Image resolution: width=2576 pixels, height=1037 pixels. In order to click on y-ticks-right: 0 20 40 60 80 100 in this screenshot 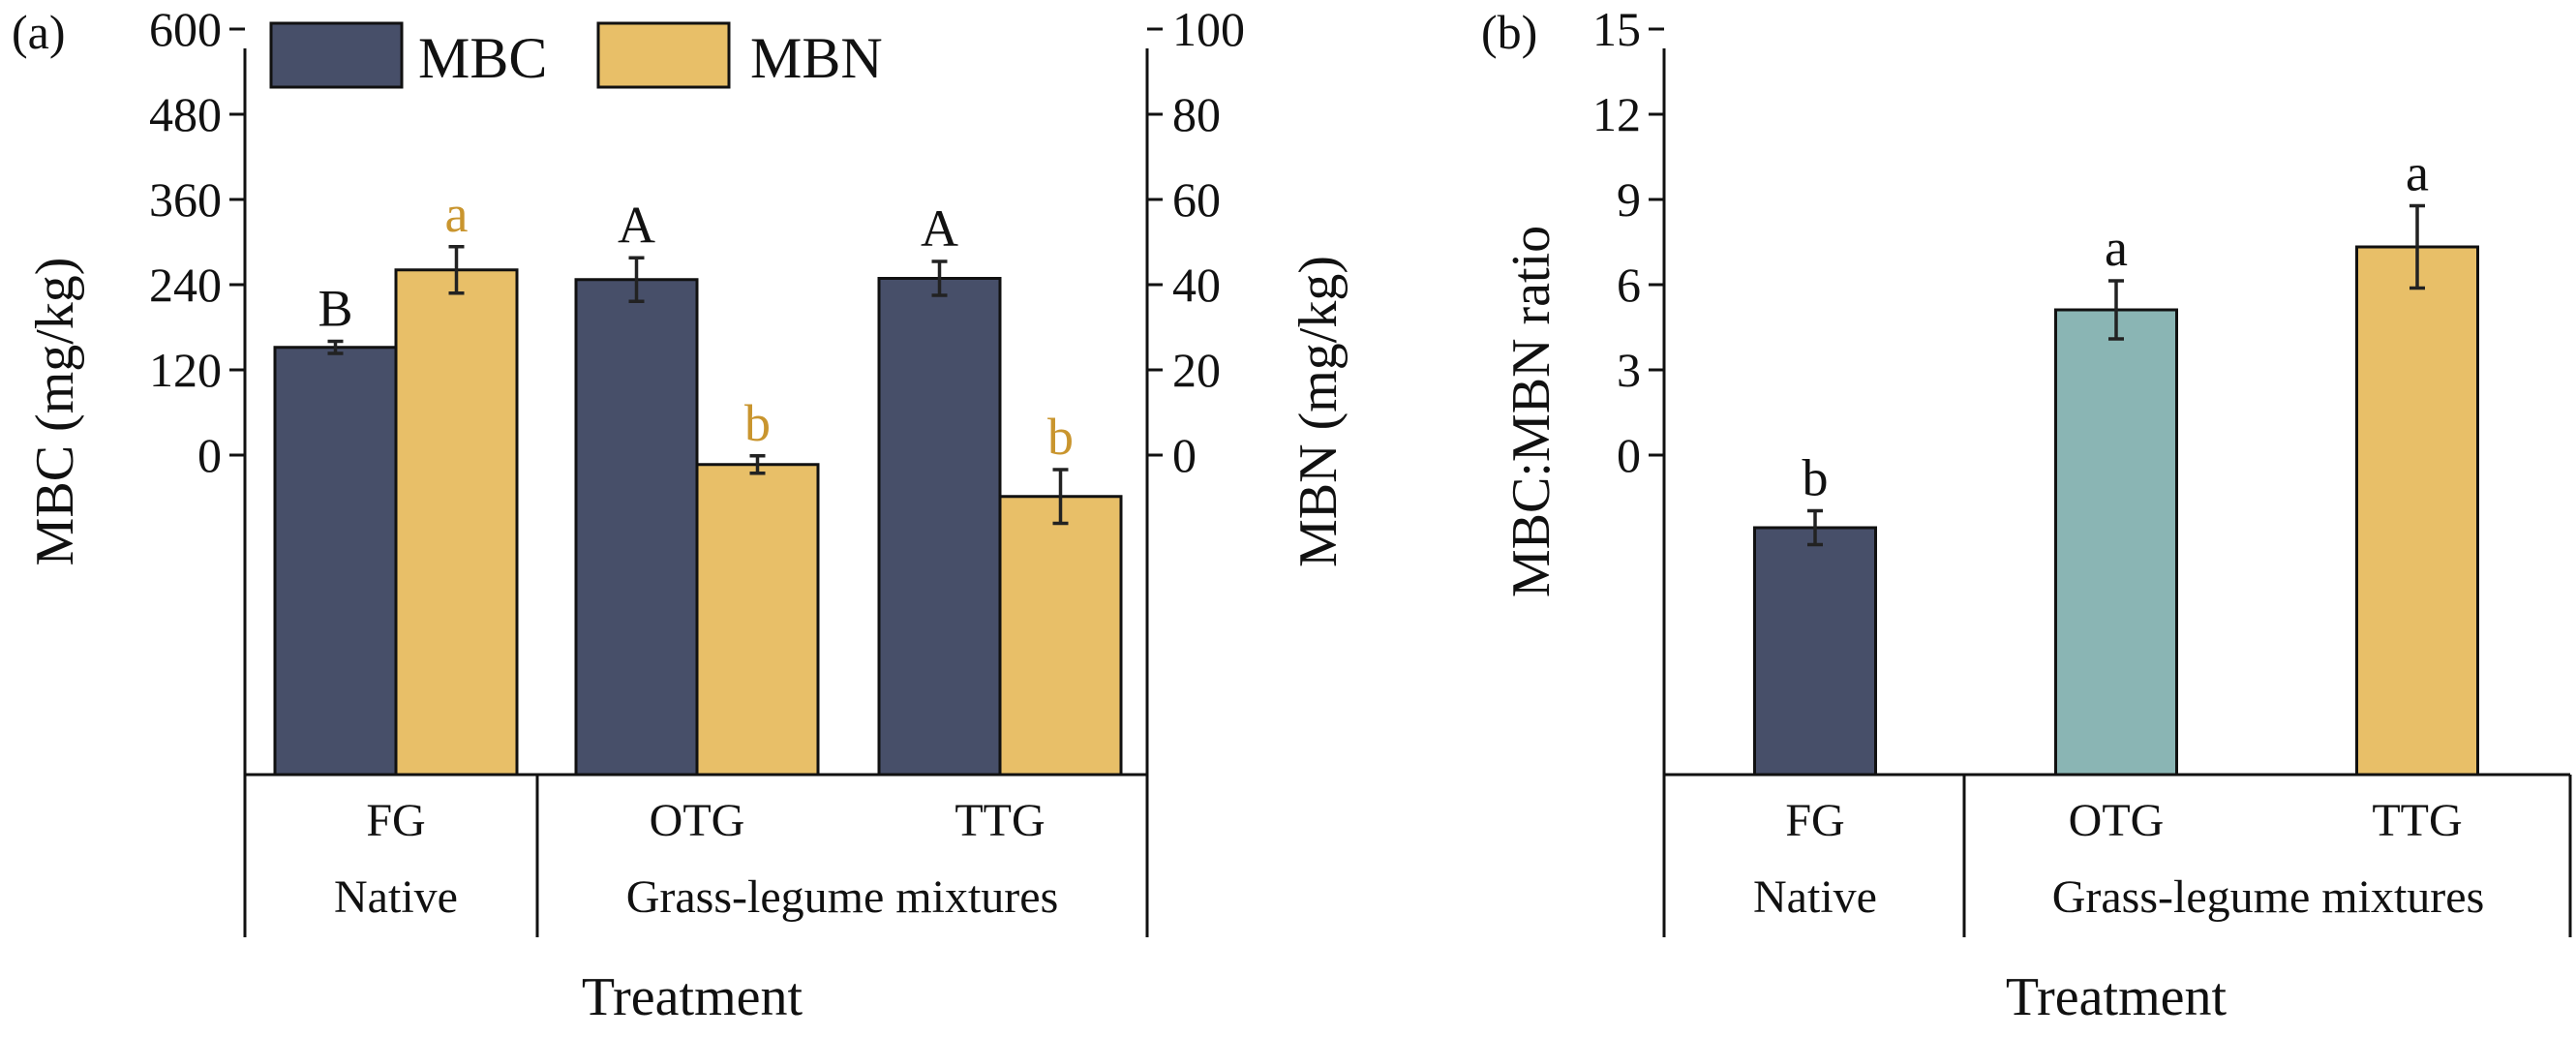, I will do `click(1196, 242)`.